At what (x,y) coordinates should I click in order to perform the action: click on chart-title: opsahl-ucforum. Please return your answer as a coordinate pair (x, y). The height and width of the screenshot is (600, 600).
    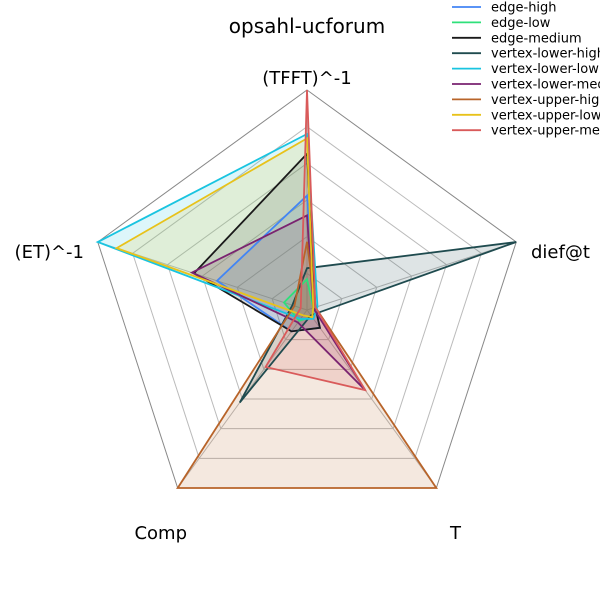
    Looking at the image, I should click on (307, 26).